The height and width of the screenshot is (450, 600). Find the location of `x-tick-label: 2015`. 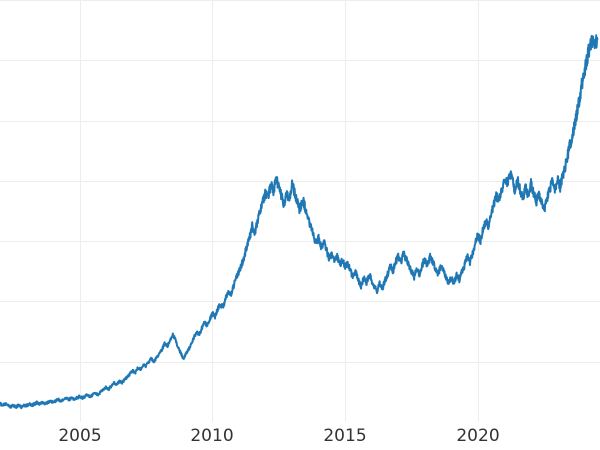

x-tick-label: 2015 is located at coordinates (345, 436).